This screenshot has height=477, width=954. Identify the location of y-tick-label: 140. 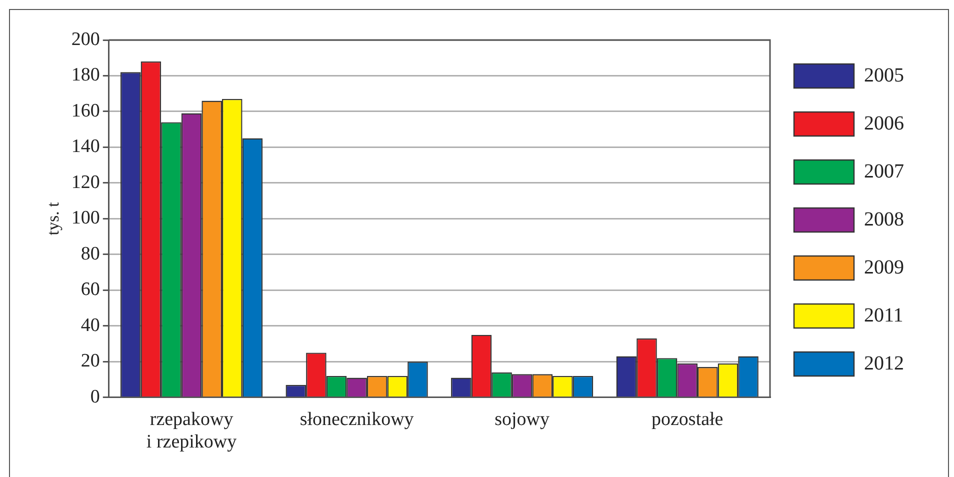
(85, 147).